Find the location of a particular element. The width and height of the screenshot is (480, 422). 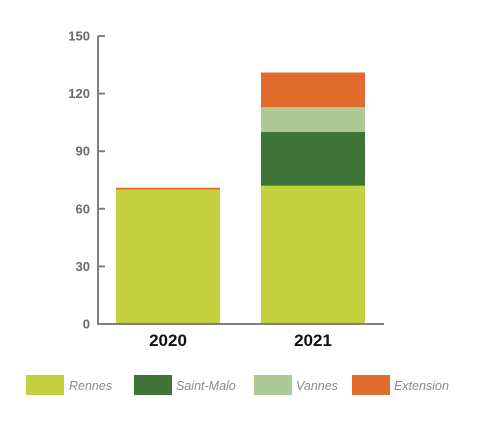

y-tick-label: 30 is located at coordinates (83, 266).